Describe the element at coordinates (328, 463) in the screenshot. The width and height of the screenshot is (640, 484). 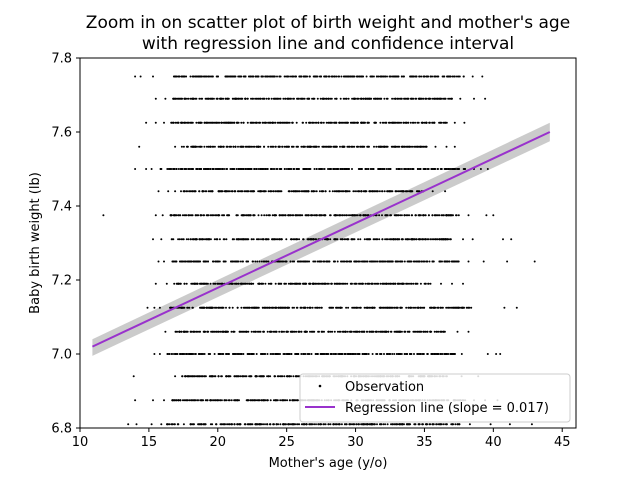
I see `x-axis-label: Mother's age (y/o)` at that location.